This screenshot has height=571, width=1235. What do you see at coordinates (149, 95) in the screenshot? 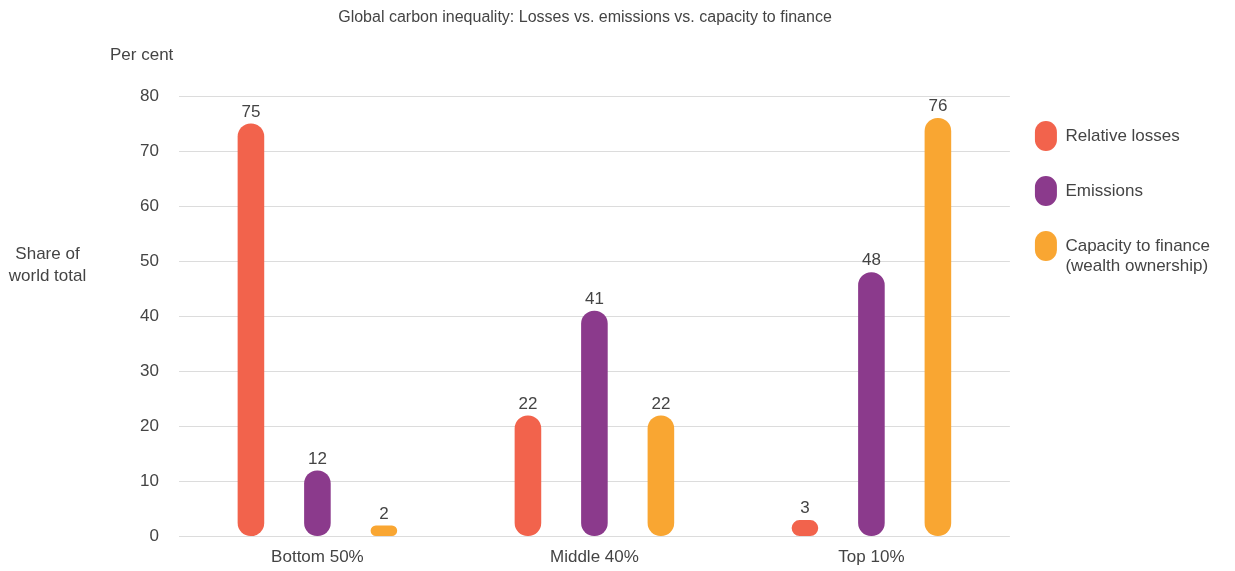
I see `y-tick-label: 80` at bounding box center [149, 95].